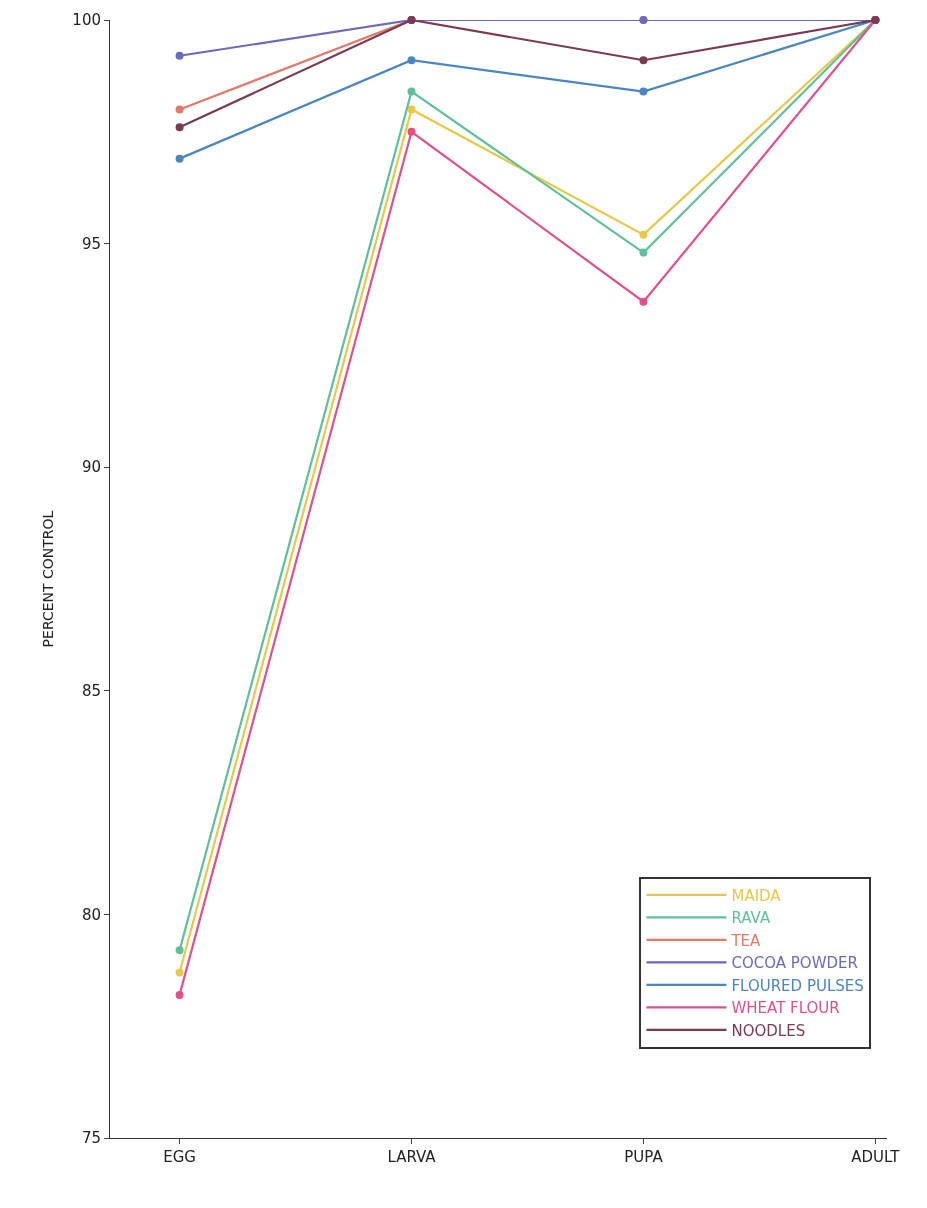 This screenshot has height=1208, width=927. What do you see at coordinates (91, 914) in the screenshot?
I see `y-tick-label: 80` at bounding box center [91, 914].